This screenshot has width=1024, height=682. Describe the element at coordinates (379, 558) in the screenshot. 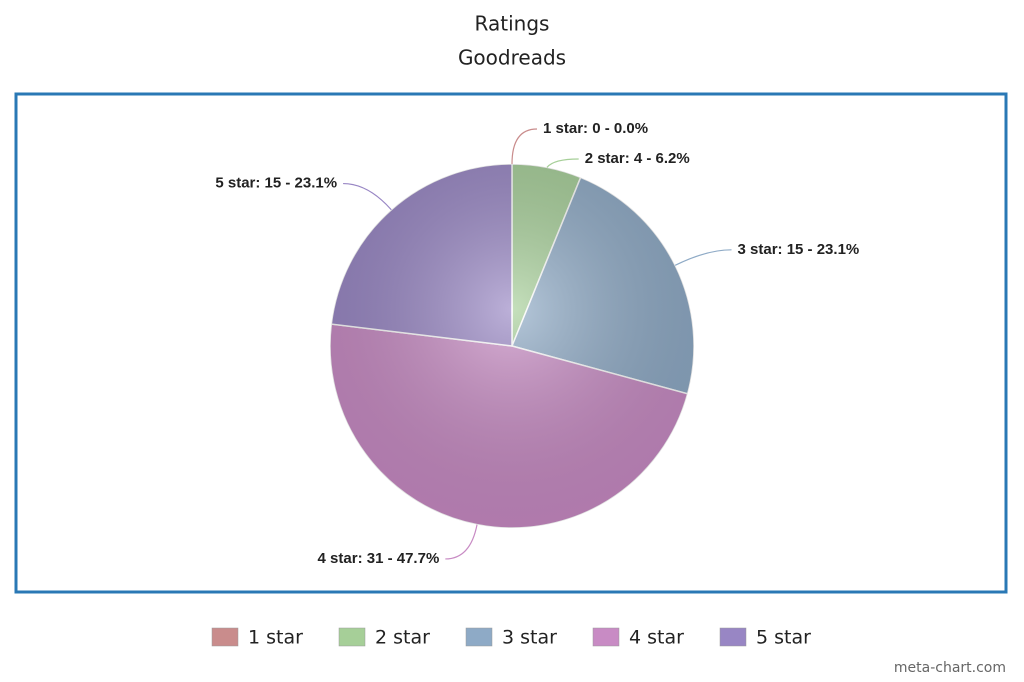

I see `data-label: 4 star: 31 - 47.7%` at that location.